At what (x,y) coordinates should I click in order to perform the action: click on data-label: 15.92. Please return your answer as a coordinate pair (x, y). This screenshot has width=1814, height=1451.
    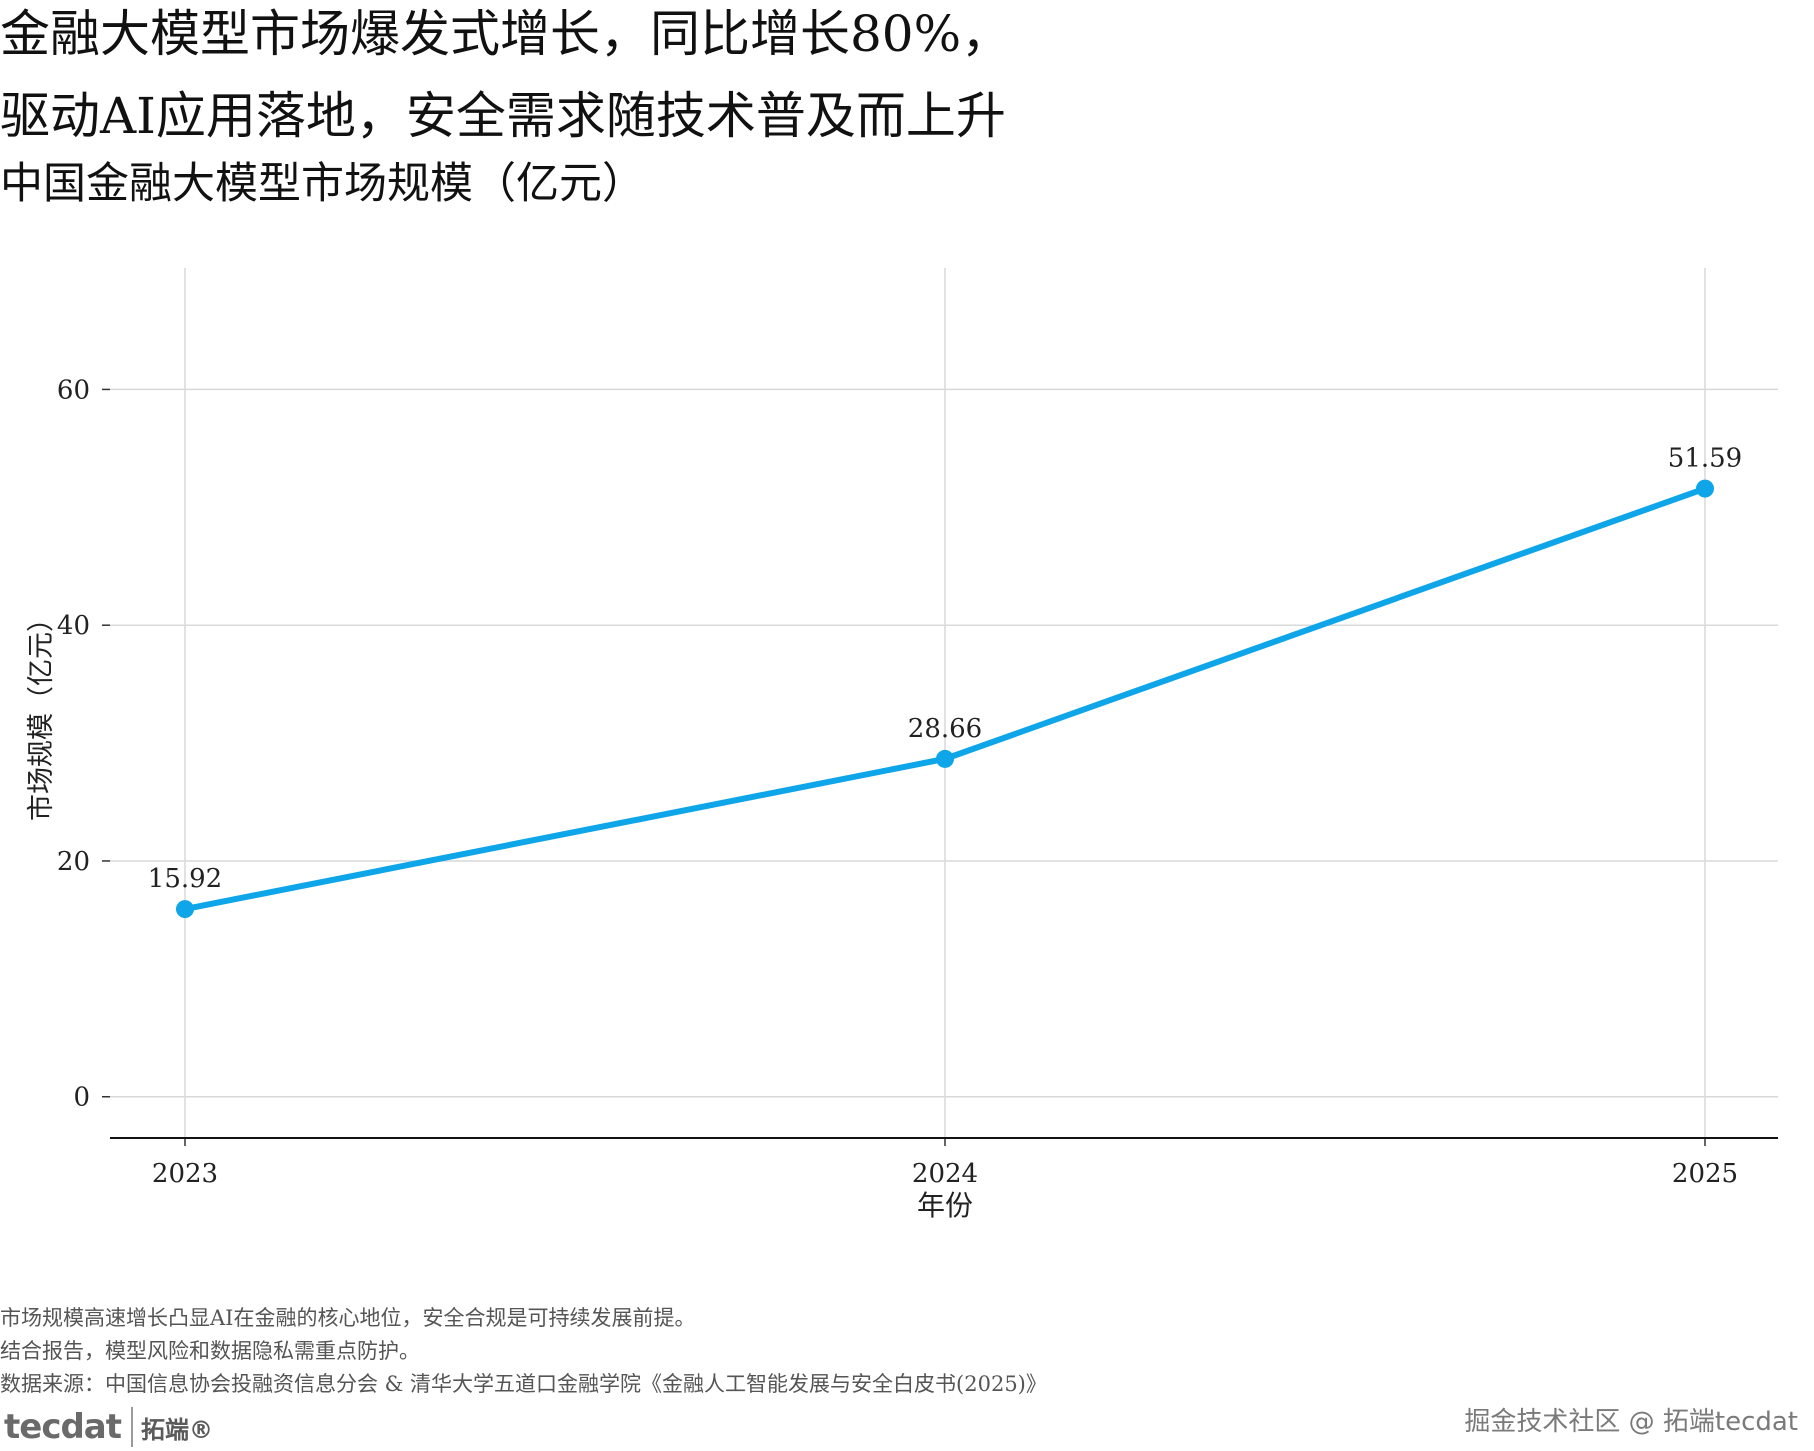
    Looking at the image, I should click on (185, 879).